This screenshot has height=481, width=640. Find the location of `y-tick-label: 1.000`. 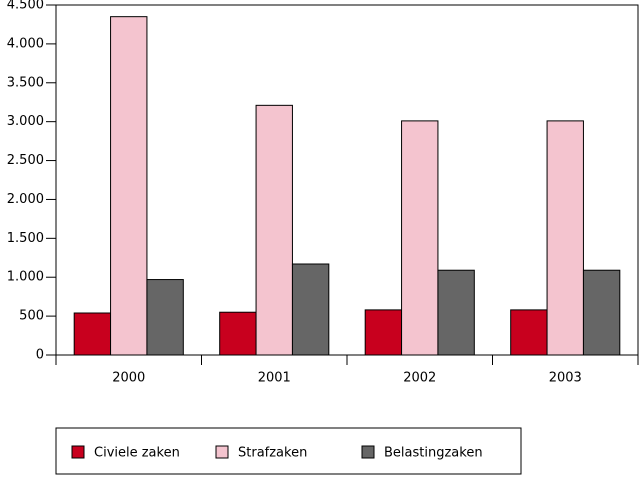

y-tick-label: 1.000 is located at coordinates (25, 277).